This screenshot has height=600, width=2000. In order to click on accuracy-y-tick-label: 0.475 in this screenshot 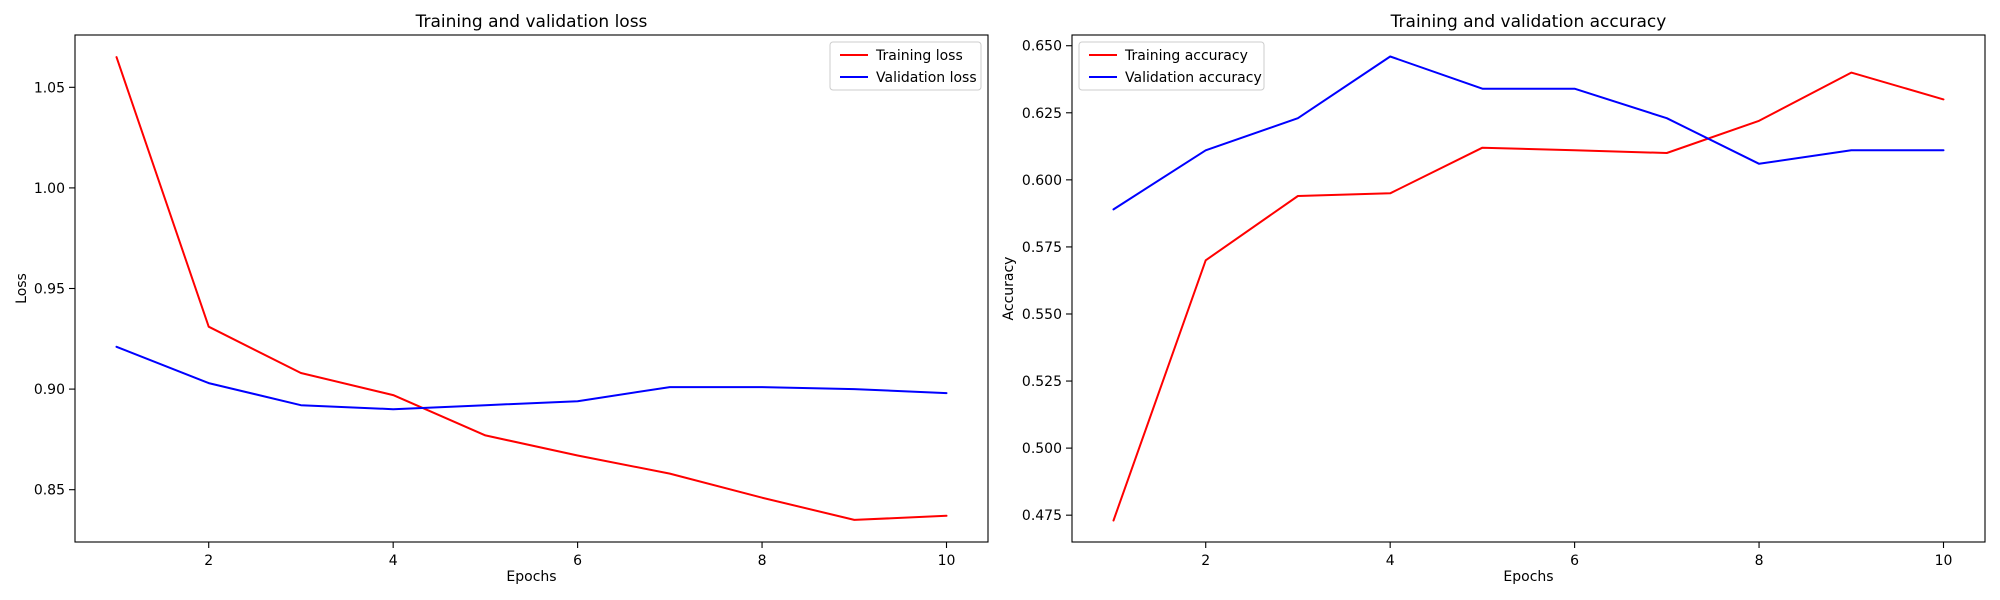, I will do `click(1042, 516)`.